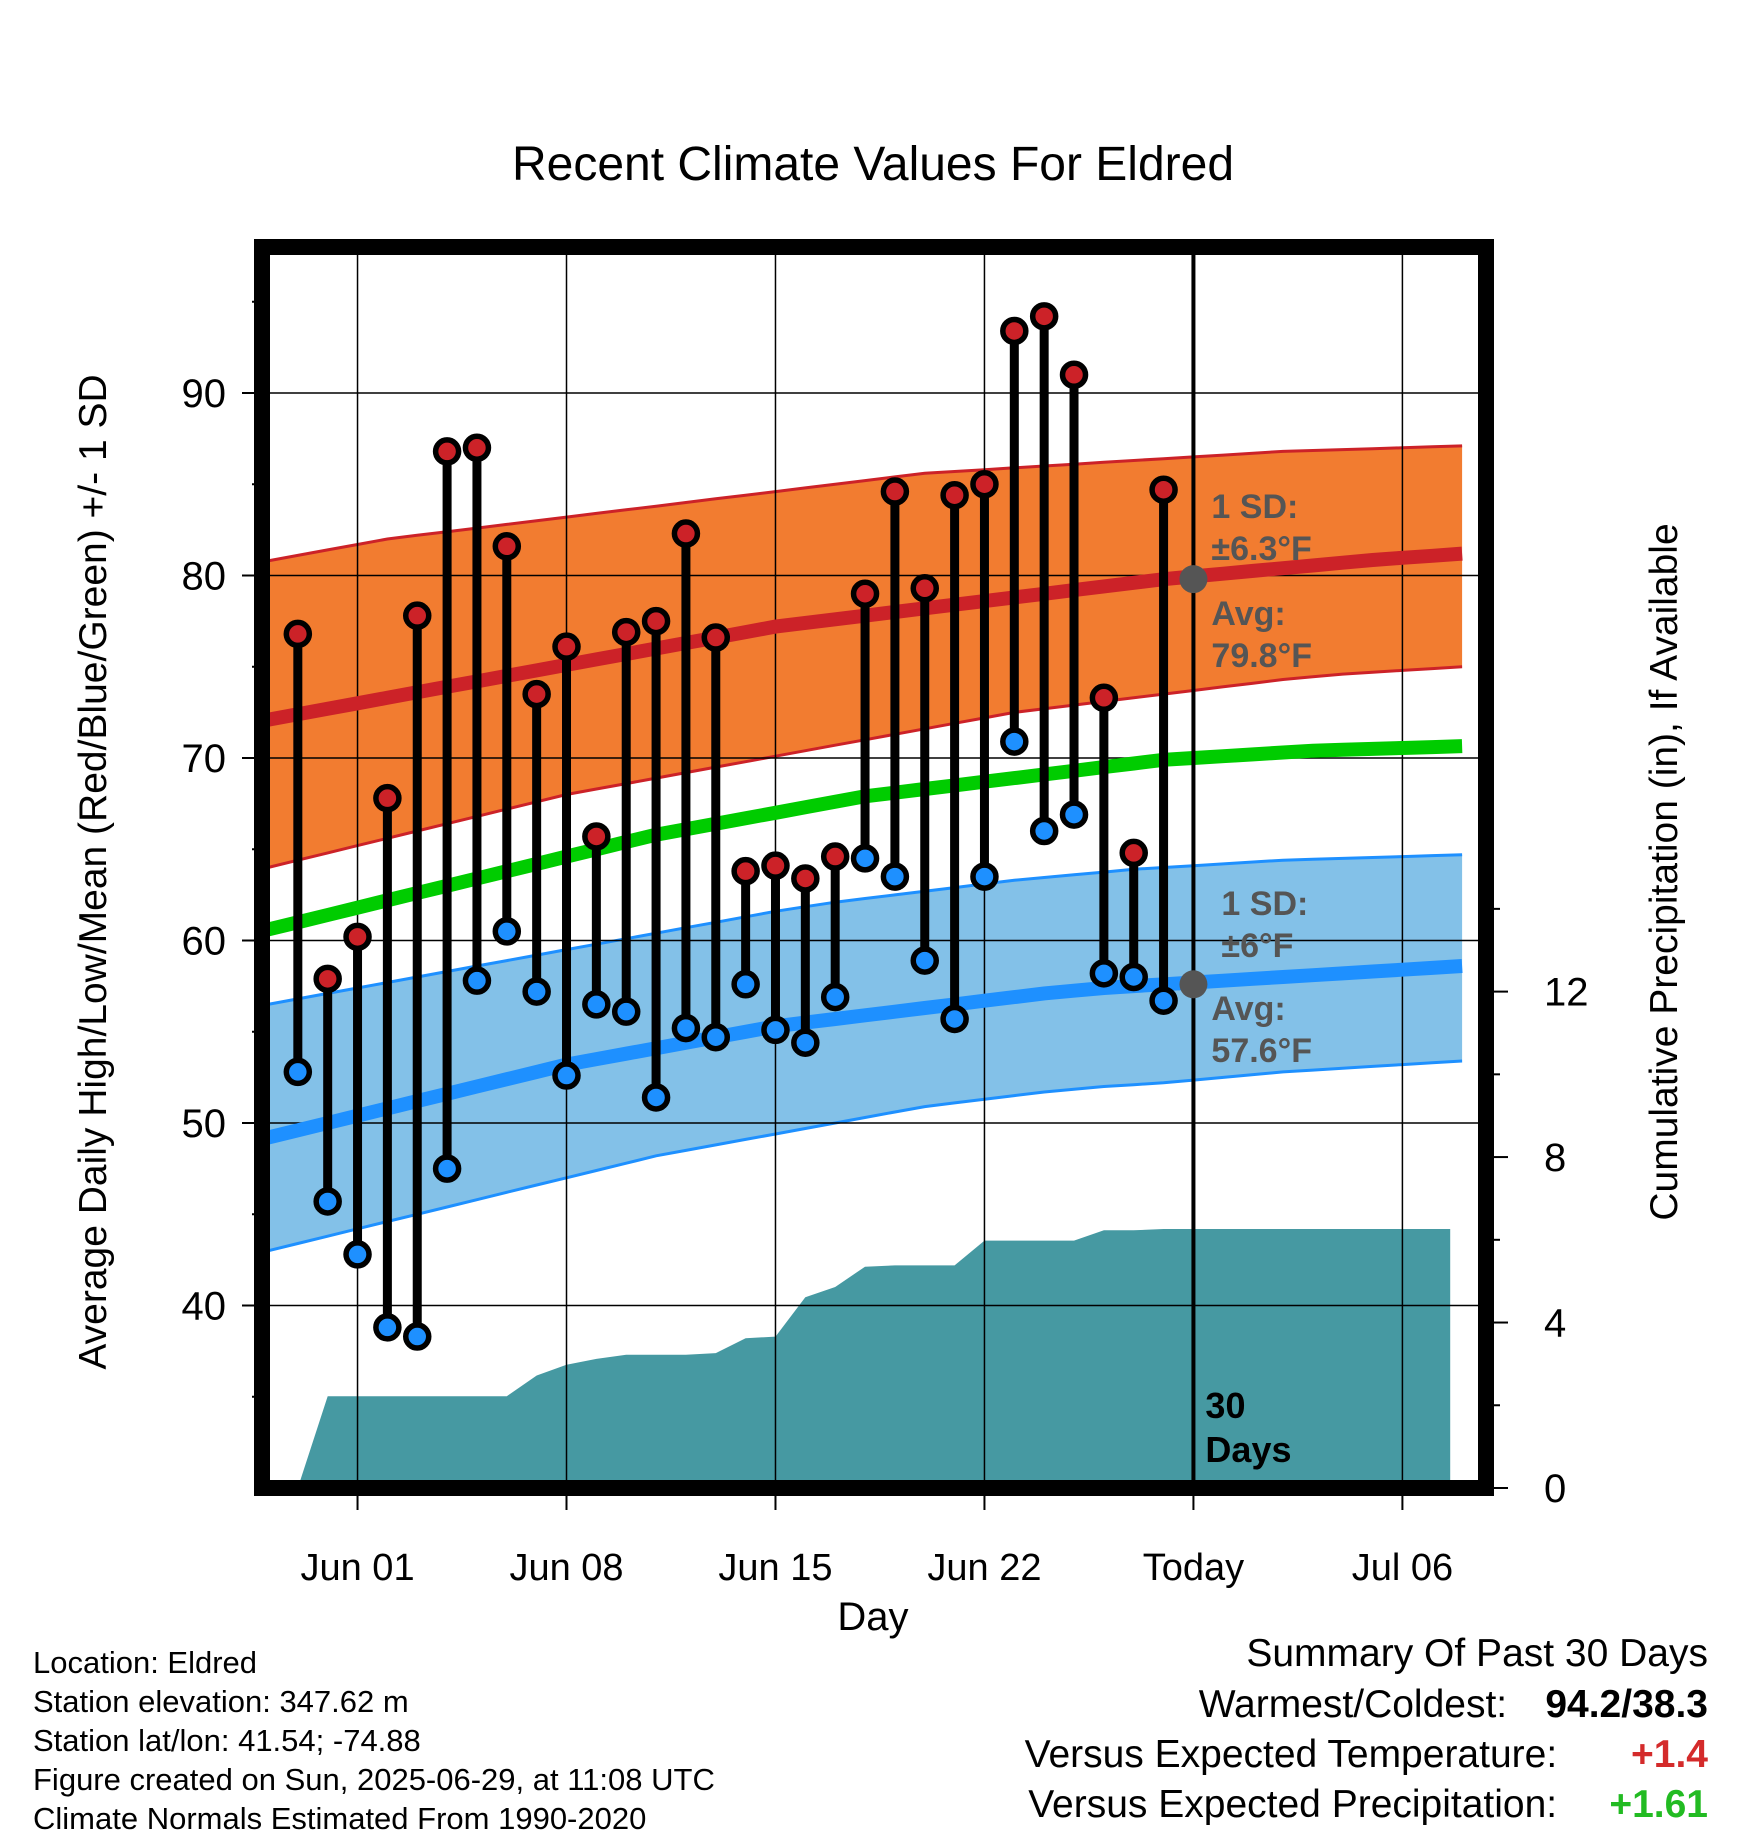  What do you see at coordinates (872, 1617) in the screenshot?
I see `x-axis-label: Day` at bounding box center [872, 1617].